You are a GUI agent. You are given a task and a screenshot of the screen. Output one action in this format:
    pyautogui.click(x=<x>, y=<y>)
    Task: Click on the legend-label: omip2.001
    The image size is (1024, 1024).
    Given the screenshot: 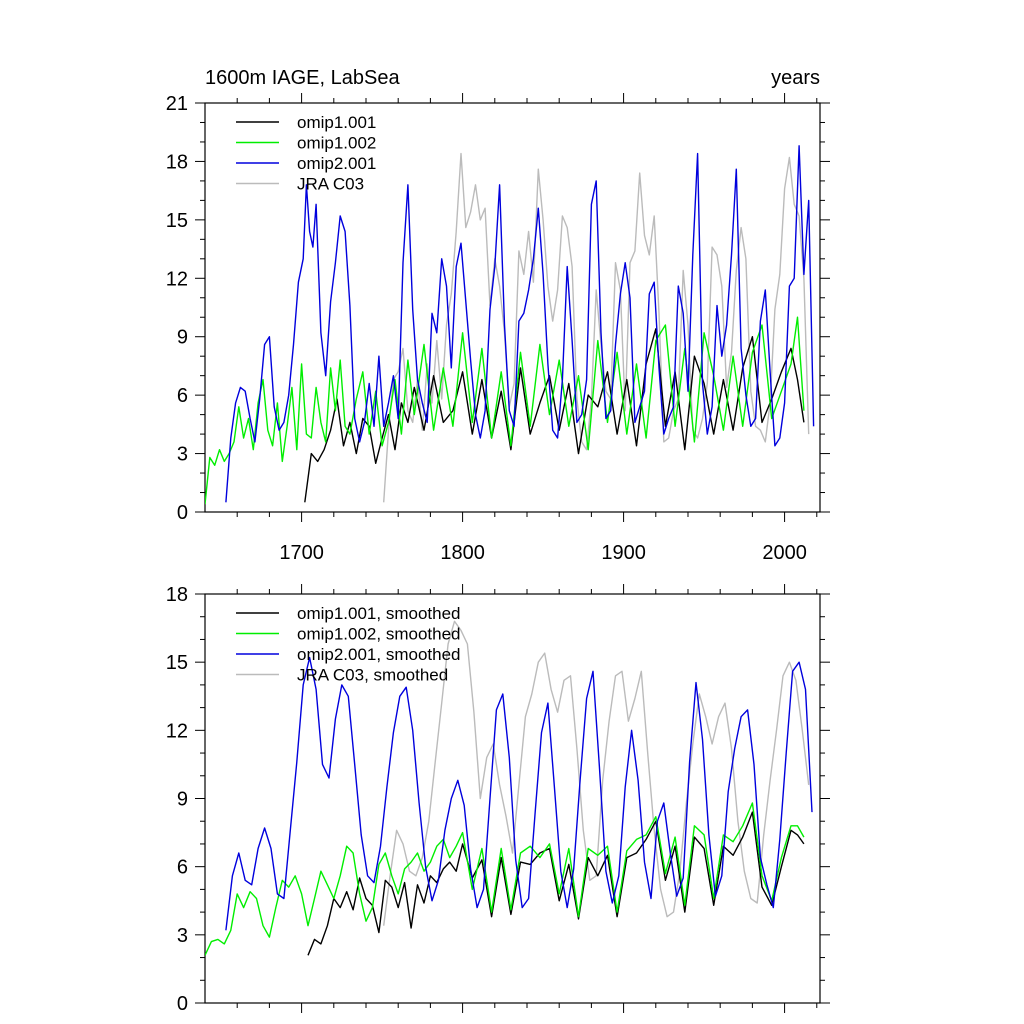 What is the action you would take?
    pyautogui.click(x=336, y=163)
    